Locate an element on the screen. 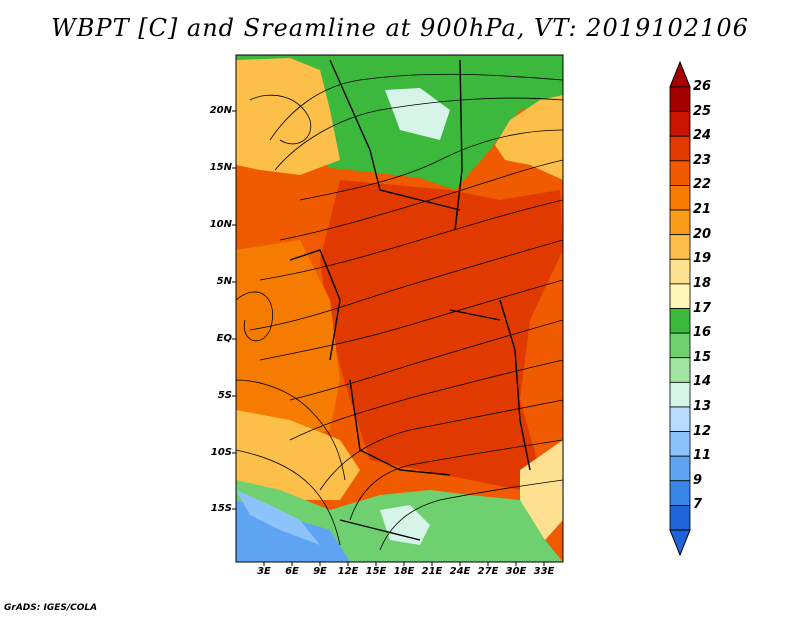  colorbar-label: 15 is located at coordinates (702, 357).